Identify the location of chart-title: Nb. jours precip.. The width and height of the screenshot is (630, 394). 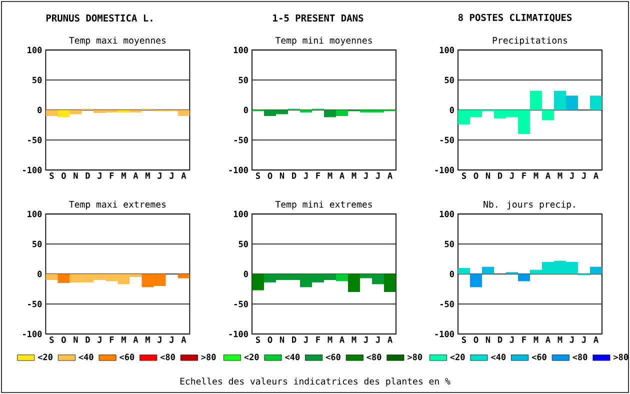
(529, 205).